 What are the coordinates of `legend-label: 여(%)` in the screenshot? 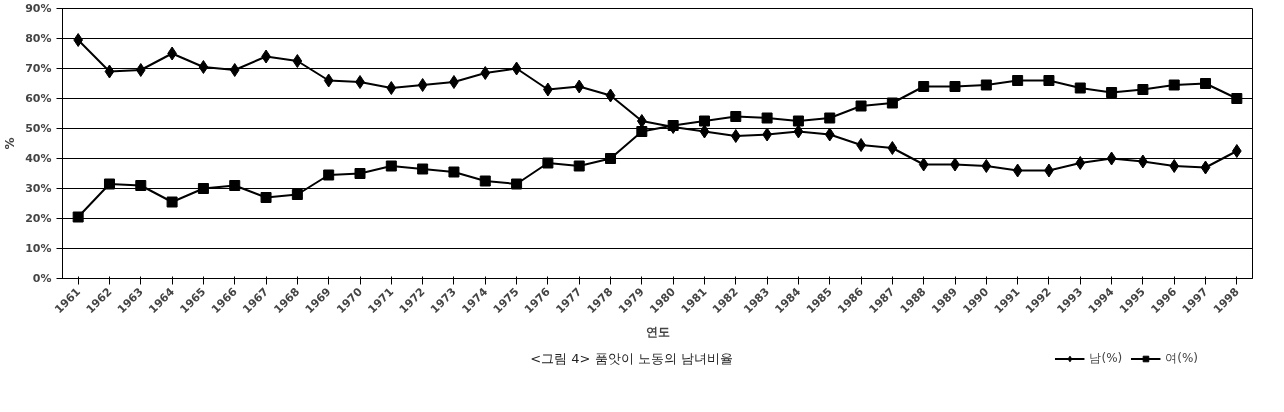 It's located at (1181, 358).